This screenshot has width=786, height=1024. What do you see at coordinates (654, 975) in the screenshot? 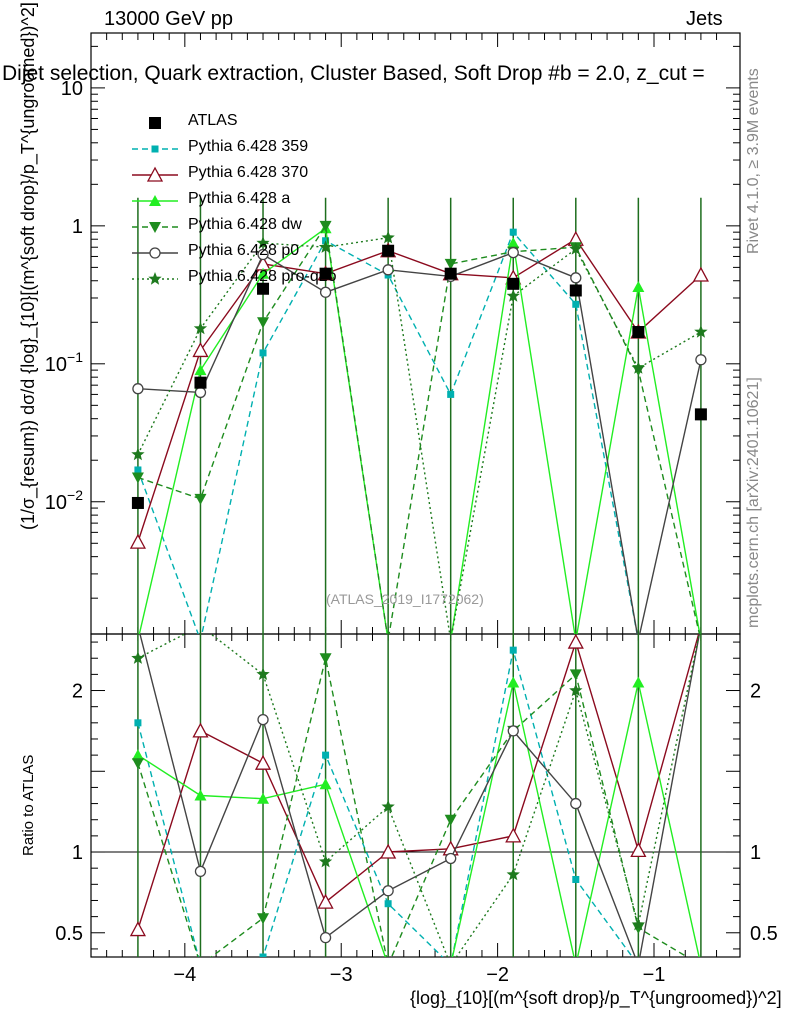
I see `x-tick-label: −1` at bounding box center [654, 975].